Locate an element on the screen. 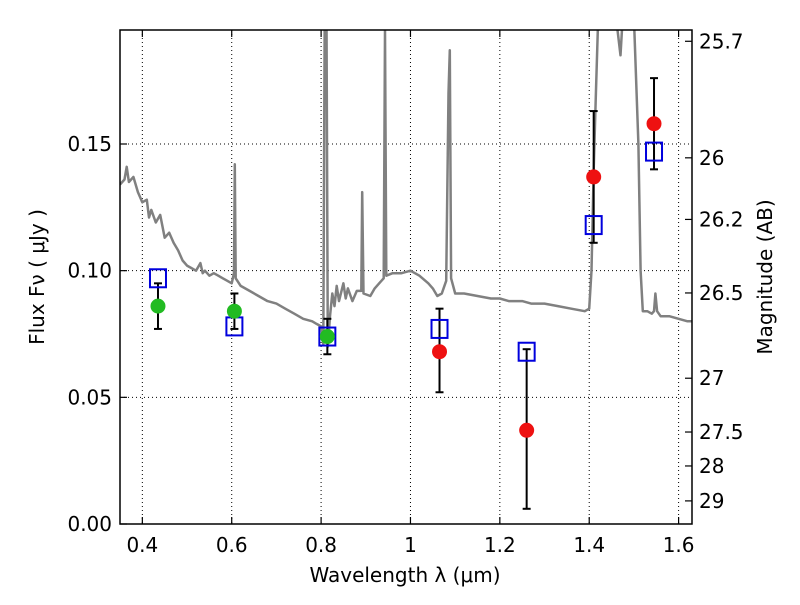 Image resolution: width=800 pixels, height=605 pixels. x-tick-label: 1.2 is located at coordinates (500, 545).